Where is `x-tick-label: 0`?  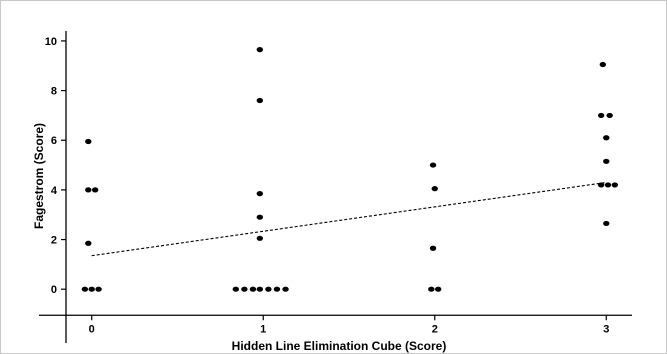
x-tick-label: 0 is located at coordinates (92, 329).